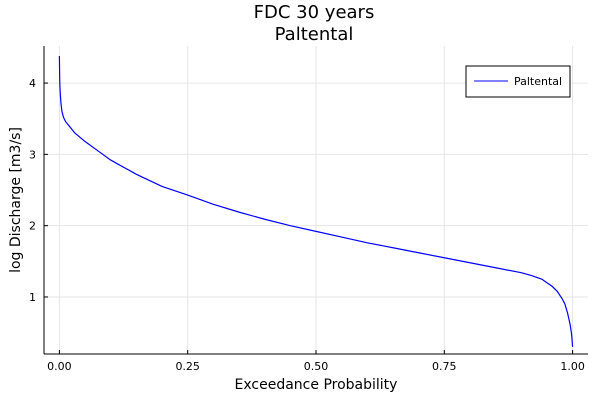  Describe the element at coordinates (32, 83) in the screenshot. I see `y-tick-label: 4` at that location.